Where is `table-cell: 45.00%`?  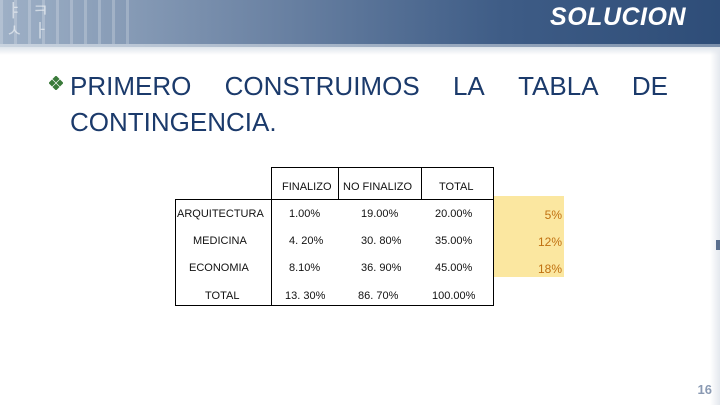 table-cell: 45.00% is located at coordinates (454, 268).